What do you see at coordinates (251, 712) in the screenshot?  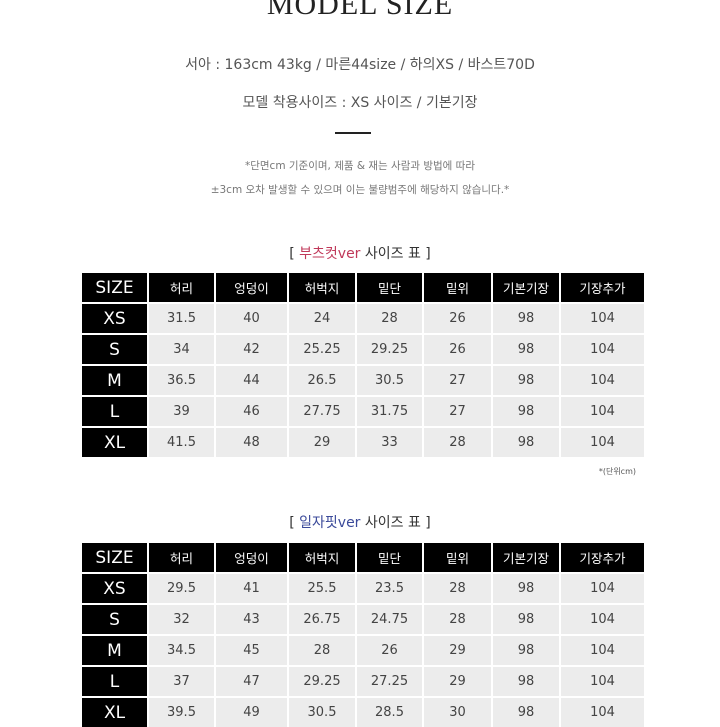 I see `table-cell: 49` at bounding box center [251, 712].